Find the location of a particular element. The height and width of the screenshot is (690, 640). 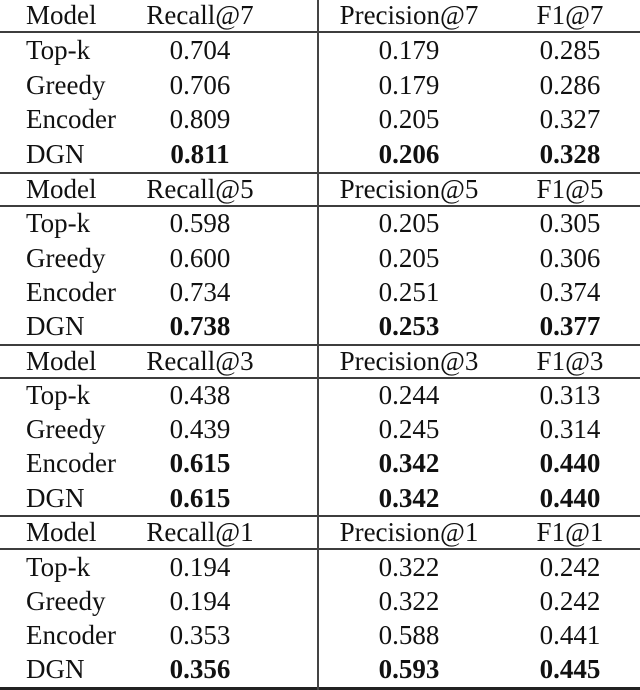

table-row: Encoder 0.809 0.205 0.327 is located at coordinates (320, 119).